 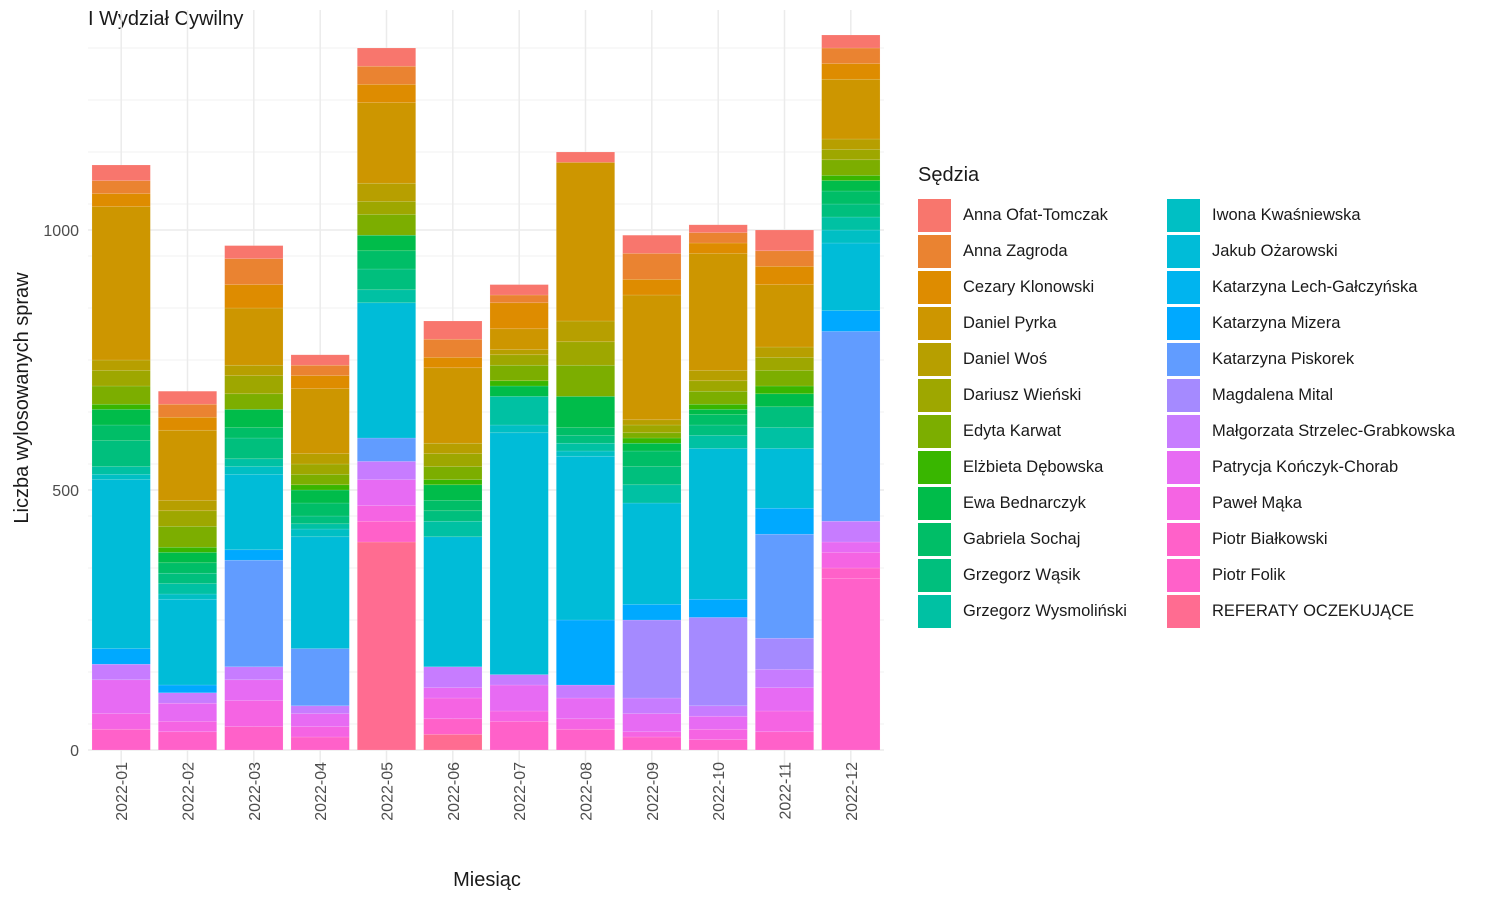 I want to click on legend-item: Gabriela Sochaj, so click(x=1038, y=539).